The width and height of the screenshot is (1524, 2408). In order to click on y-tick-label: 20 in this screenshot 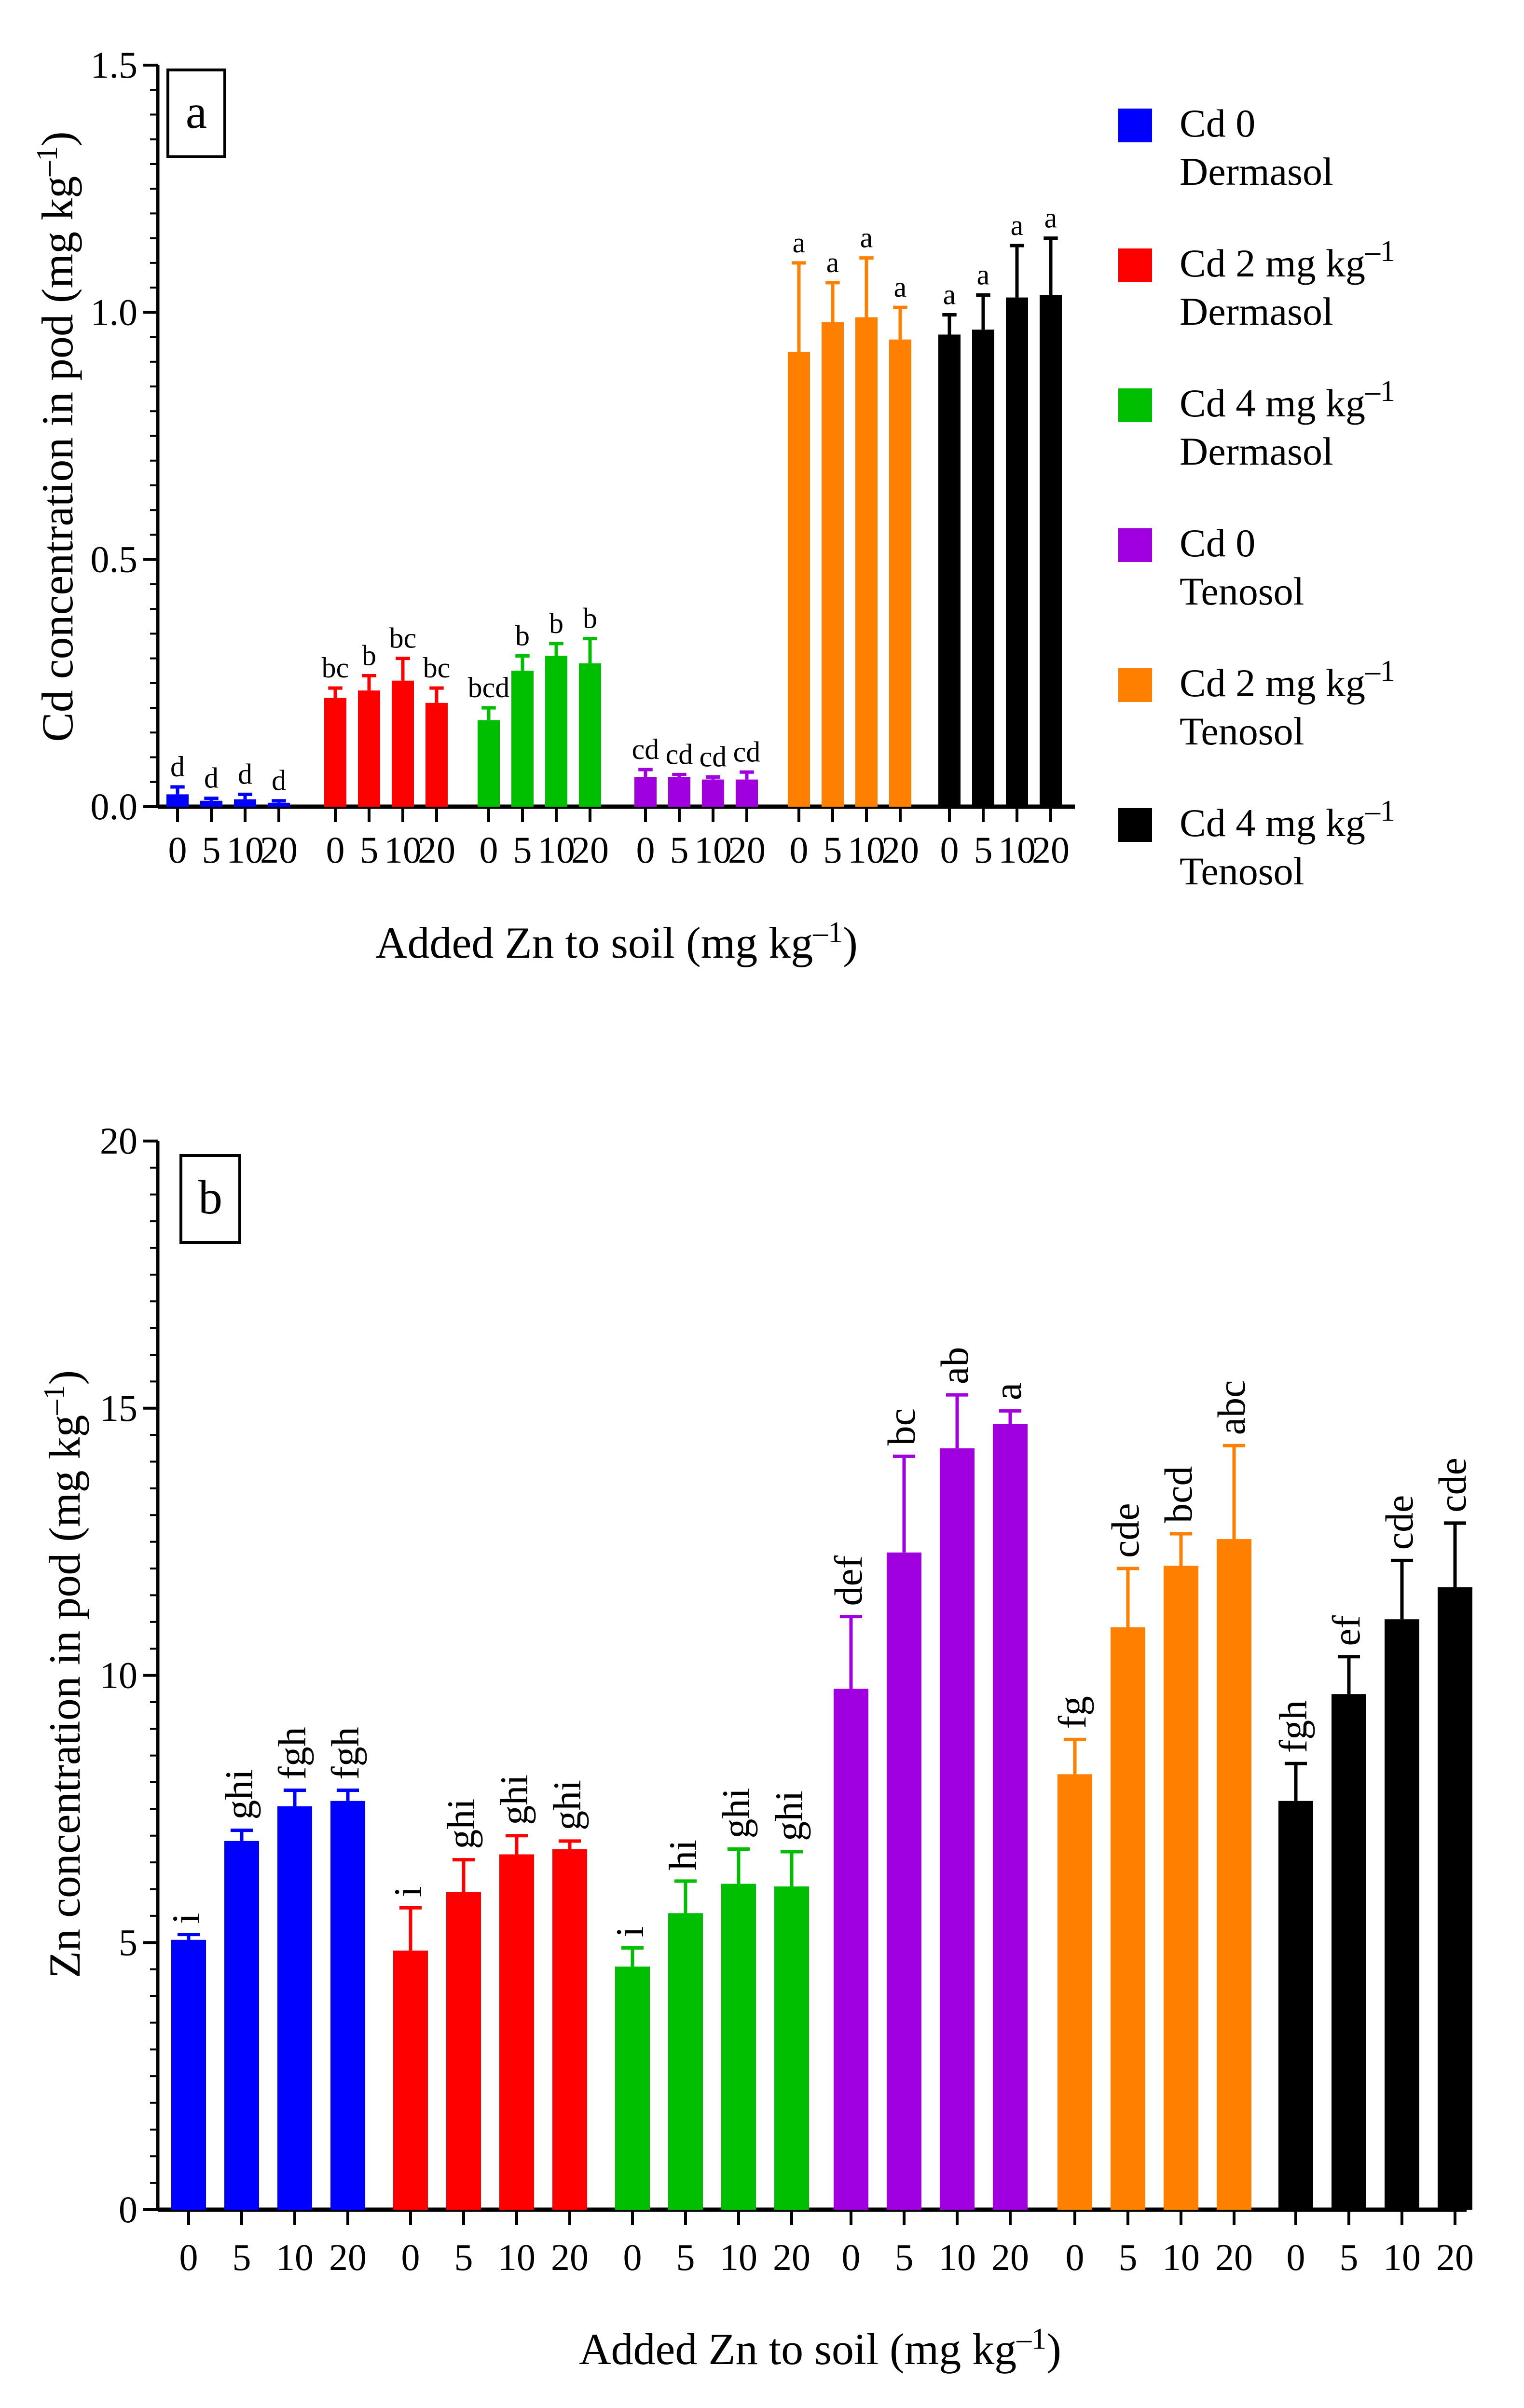, I will do `click(118, 1141)`.